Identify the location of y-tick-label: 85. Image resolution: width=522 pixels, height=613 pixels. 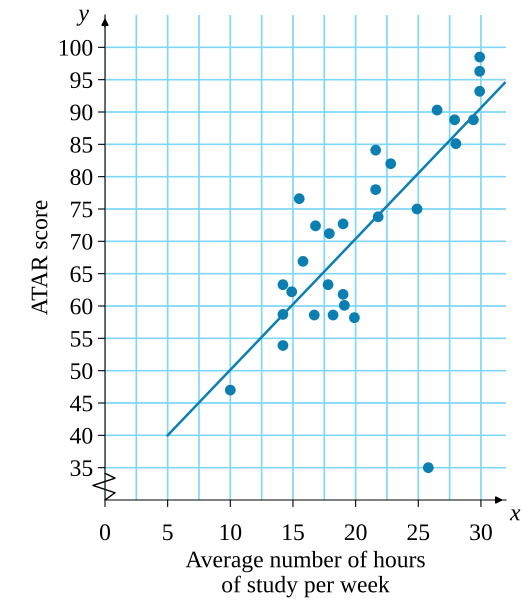
(81, 144).